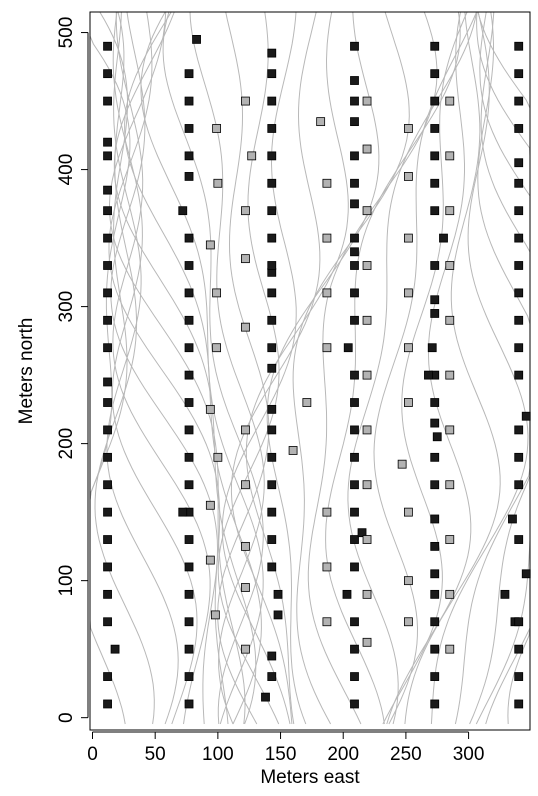 The height and width of the screenshot is (796, 538). Describe the element at coordinates (281, 754) in the screenshot. I see `x-tick-label: 150` at that location.